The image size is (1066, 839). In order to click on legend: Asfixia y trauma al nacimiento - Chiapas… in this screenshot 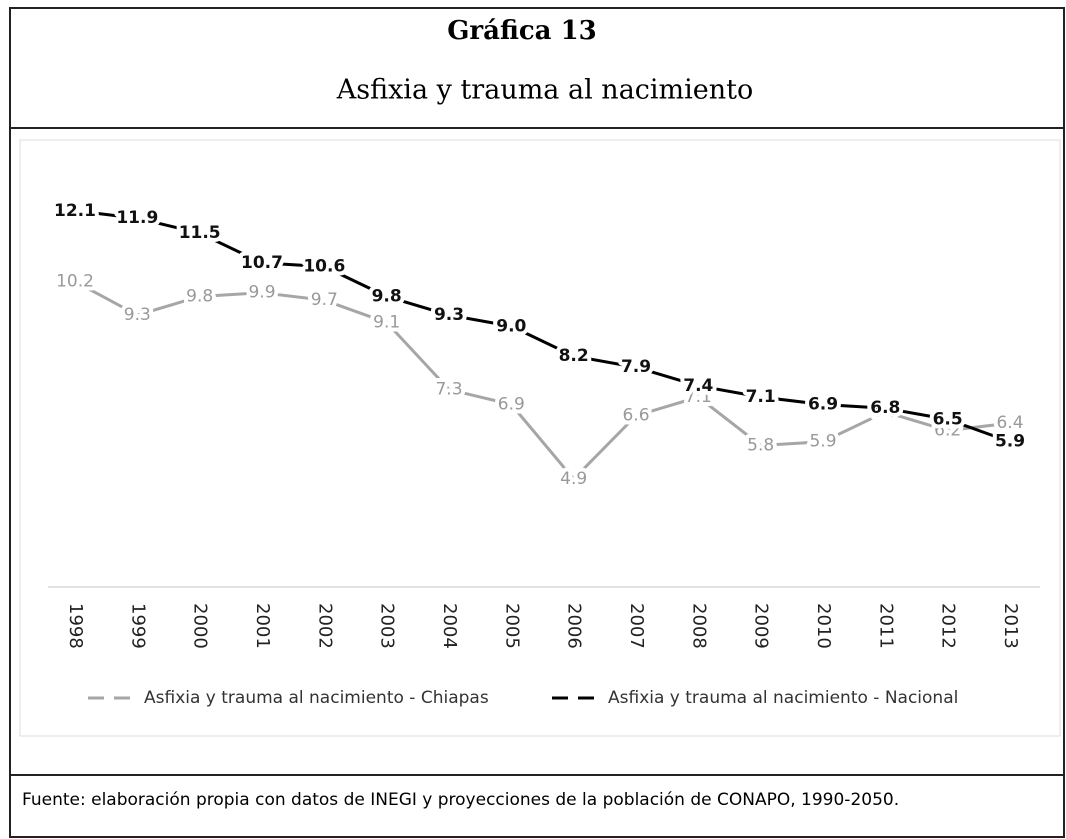, I will do `click(523, 698)`.